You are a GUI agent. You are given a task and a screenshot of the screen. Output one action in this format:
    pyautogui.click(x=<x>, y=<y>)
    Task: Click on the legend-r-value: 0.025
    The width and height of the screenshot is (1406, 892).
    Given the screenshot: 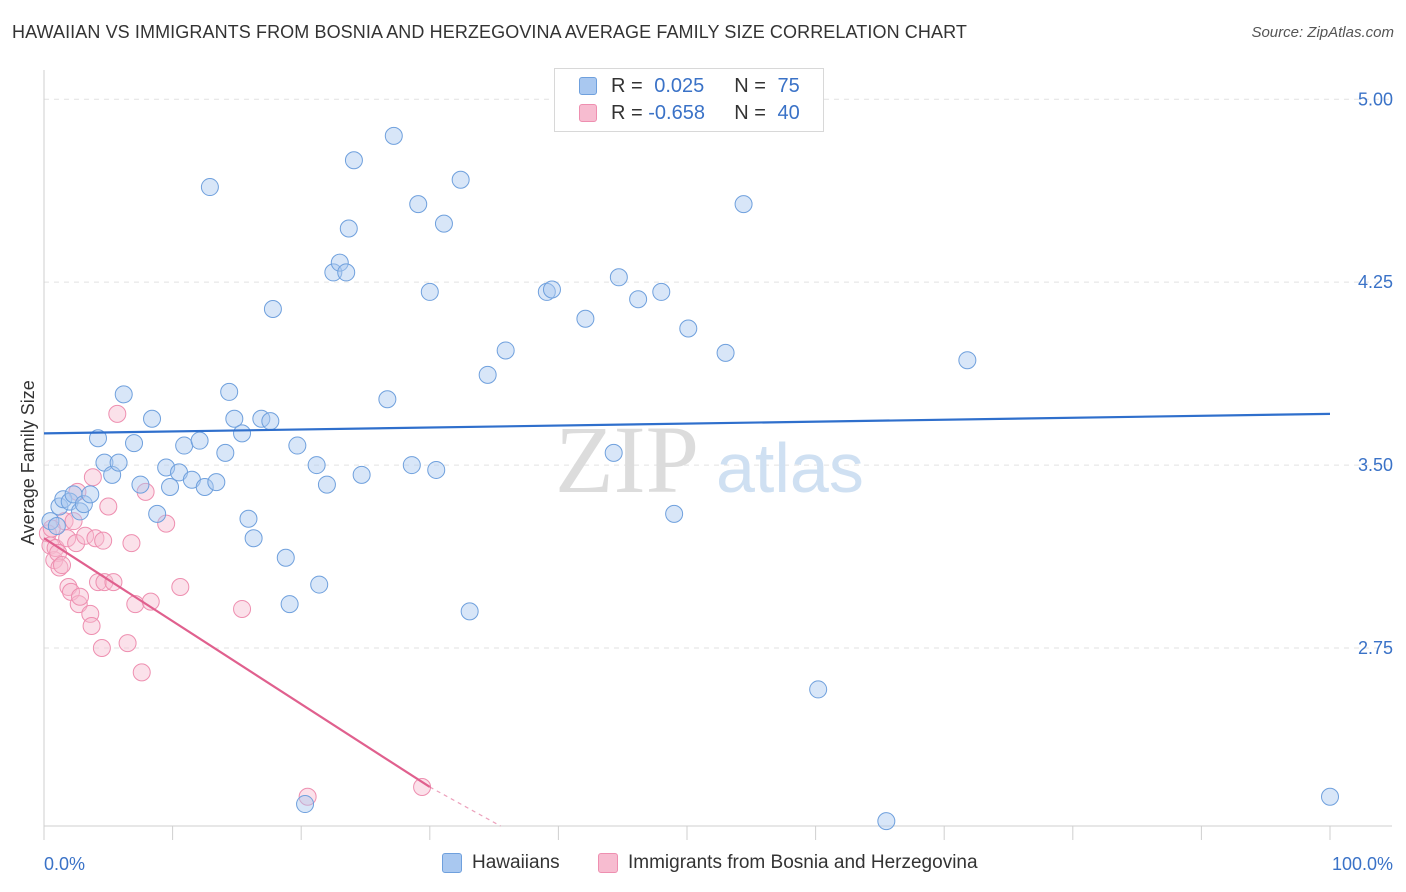 What is the action you would take?
    pyautogui.click(x=679, y=85)
    